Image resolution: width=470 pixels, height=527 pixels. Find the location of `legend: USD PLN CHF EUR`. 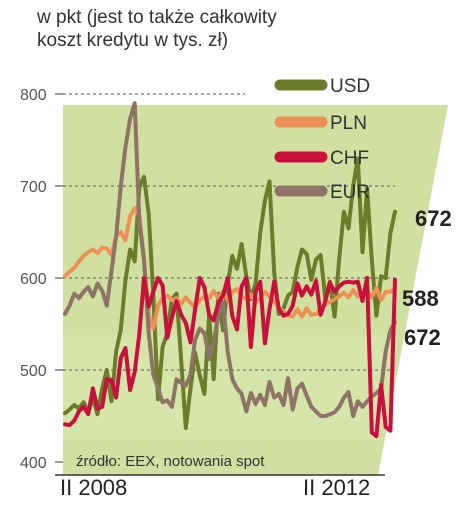

legend: USD PLN CHF EUR is located at coordinates (322, 139).